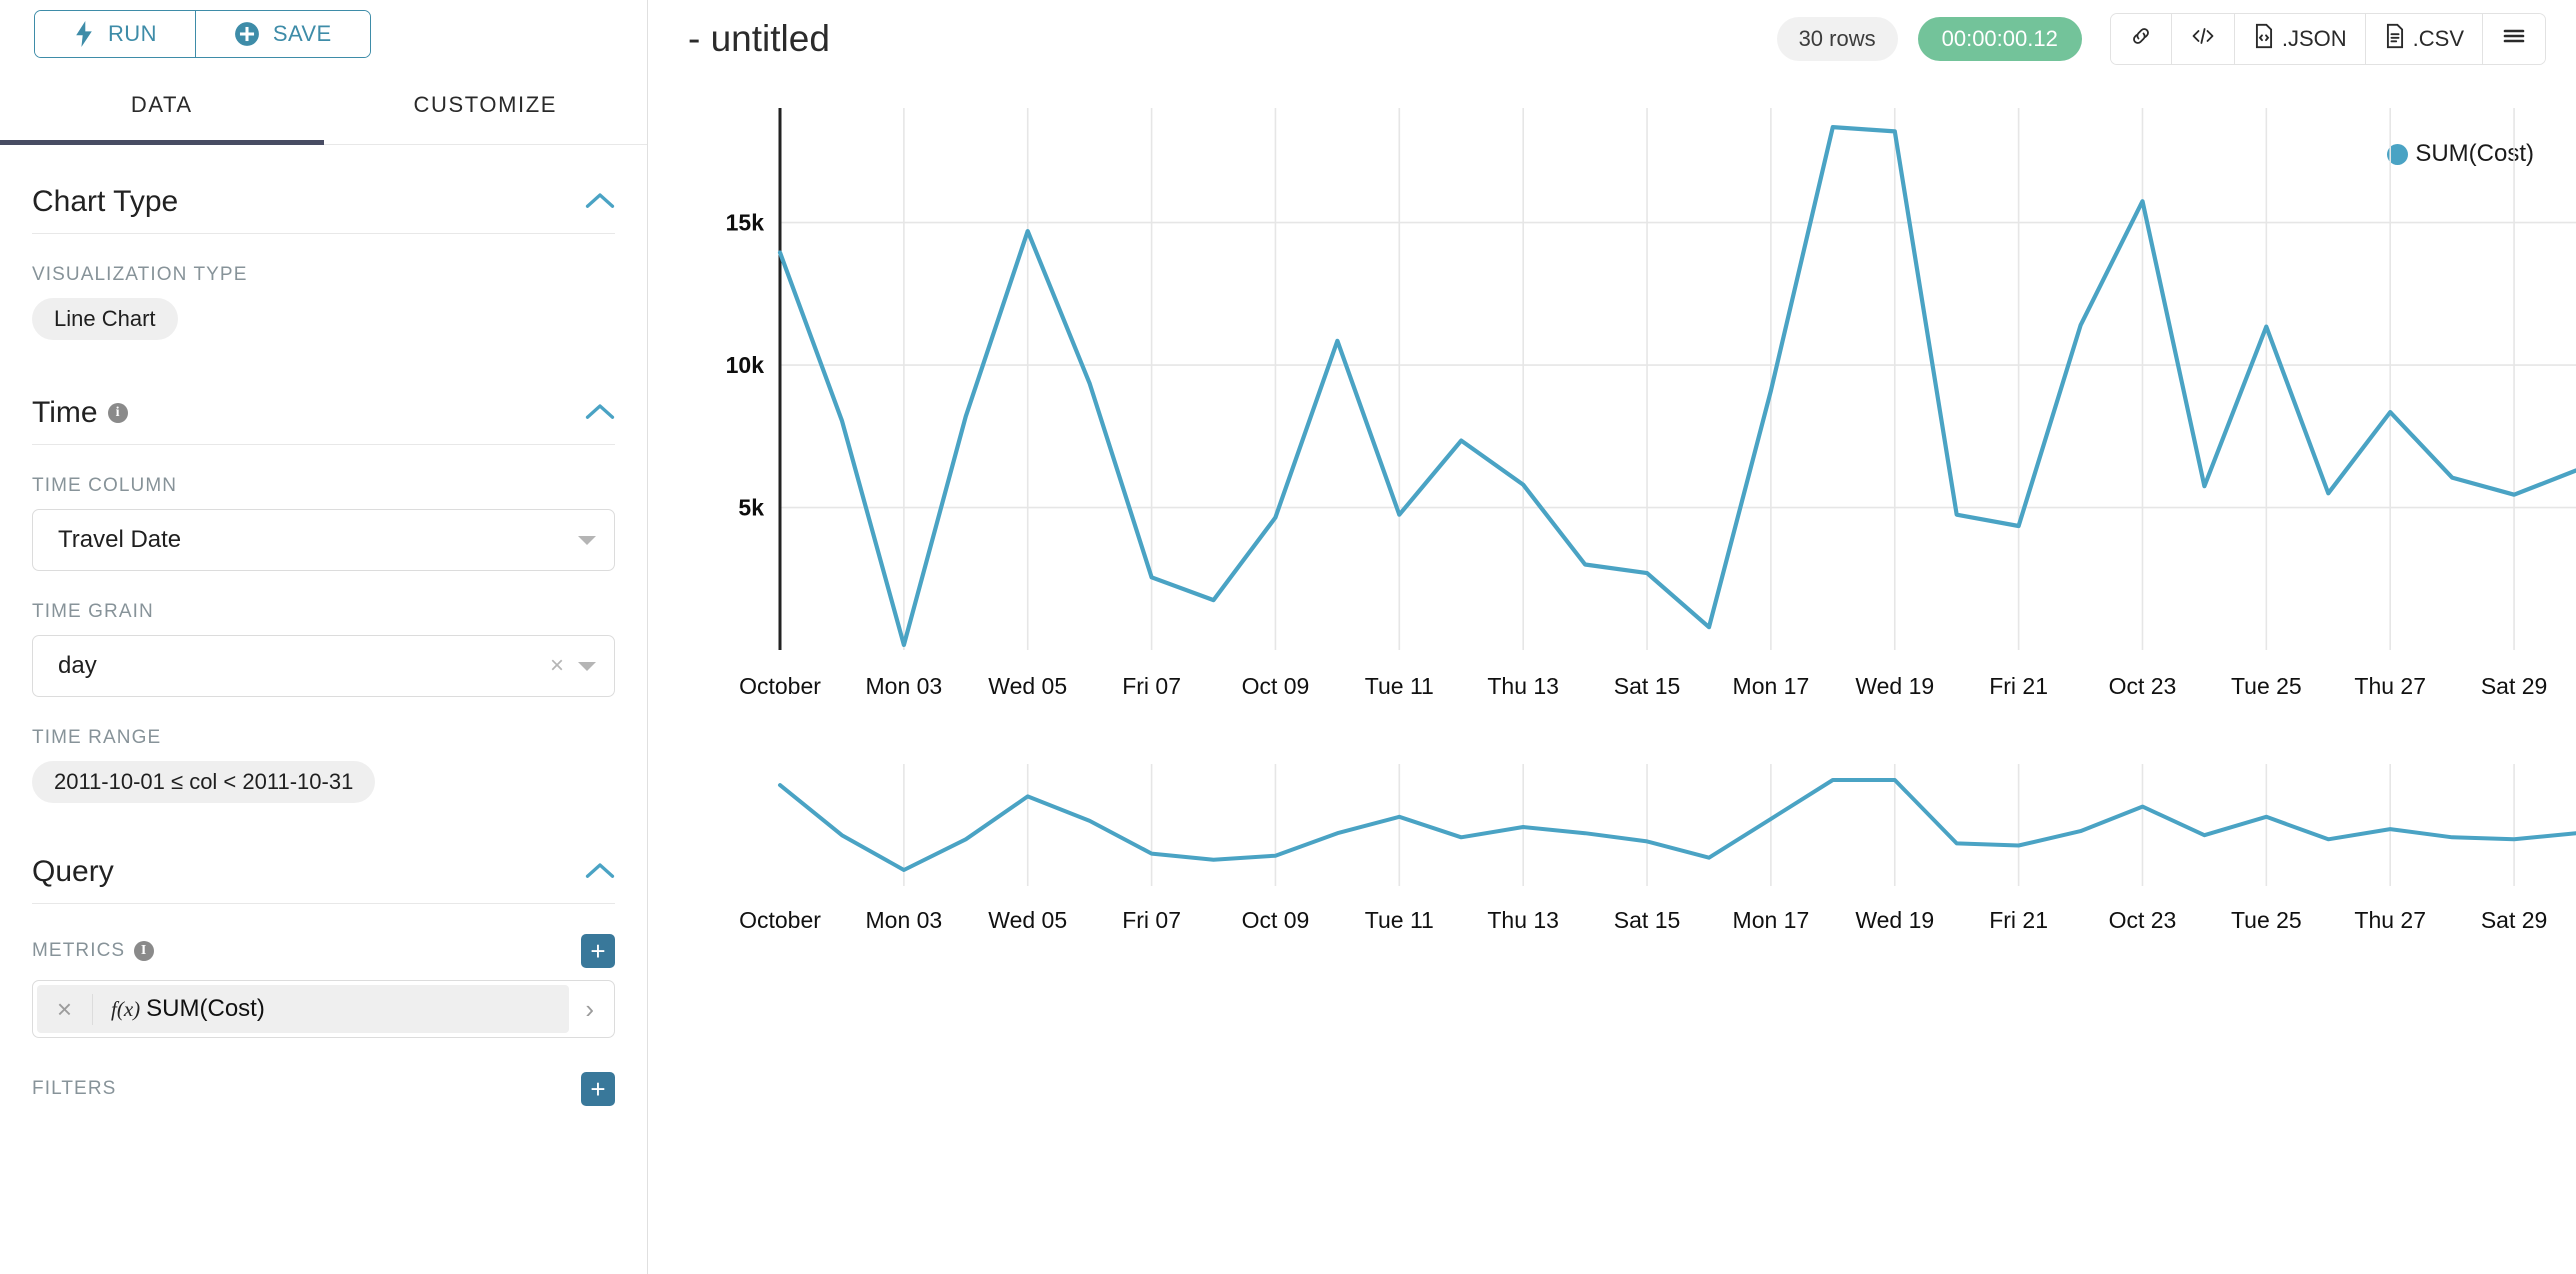 The image size is (2576, 1274). What do you see at coordinates (247, 34) in the screenshot?
I see `plus-circle-icon` at bounding box center [247, 34].